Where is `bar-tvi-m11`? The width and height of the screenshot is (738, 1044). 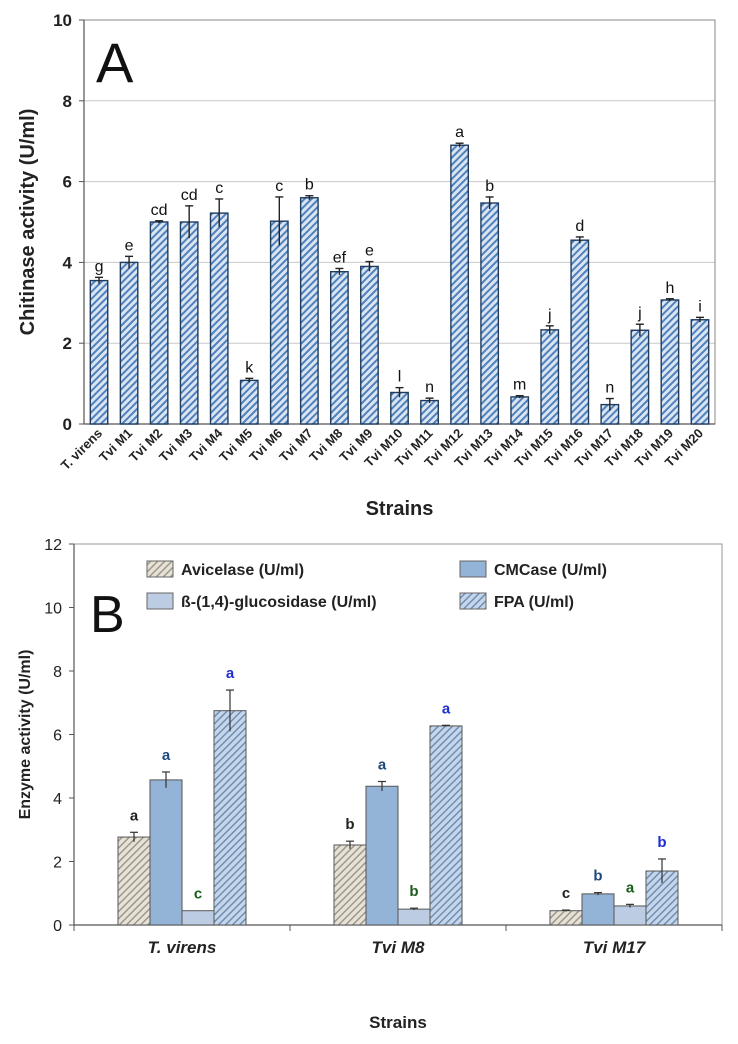 bar-tvi-m11 is located at coordinates (429, 412).